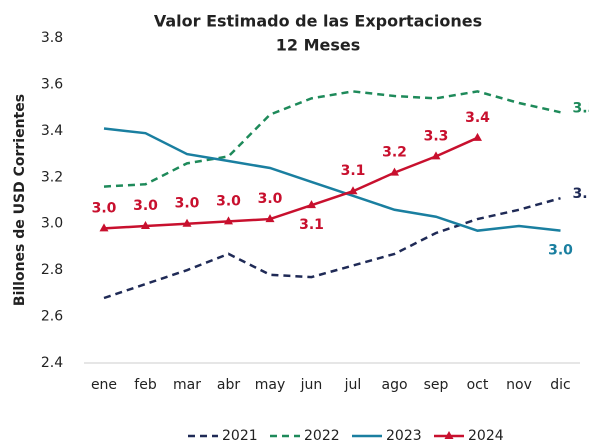  Describe the element at coordinates (52, 270) in the screenshot. I see `y-tick-label: 2.8` at that location.